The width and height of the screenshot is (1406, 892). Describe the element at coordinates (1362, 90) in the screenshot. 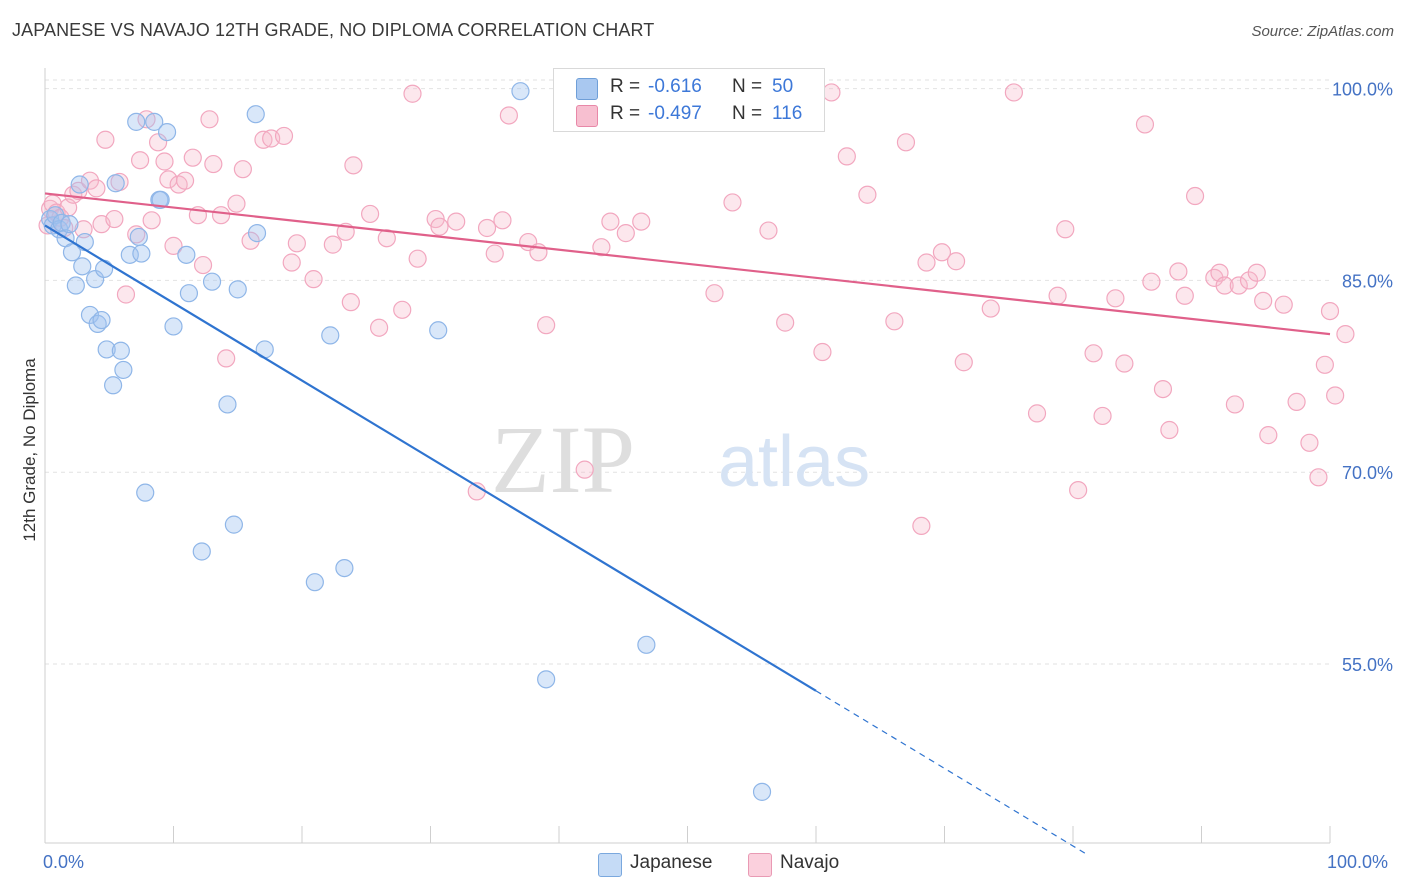

I see `y-tick-label: 100.0%` at that location.